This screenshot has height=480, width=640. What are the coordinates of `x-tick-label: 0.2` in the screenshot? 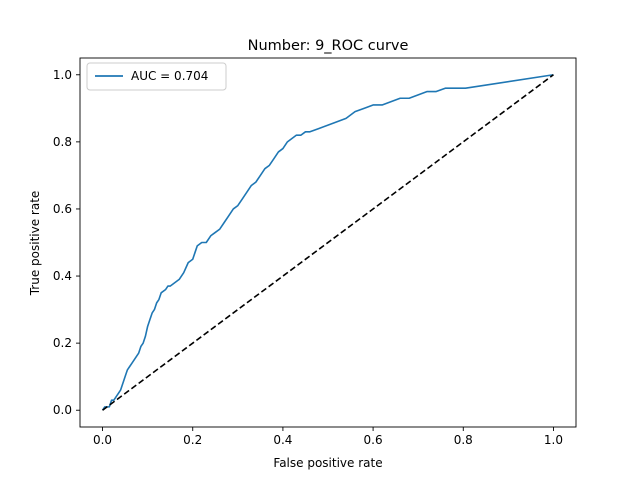 It's located at (192, 440).